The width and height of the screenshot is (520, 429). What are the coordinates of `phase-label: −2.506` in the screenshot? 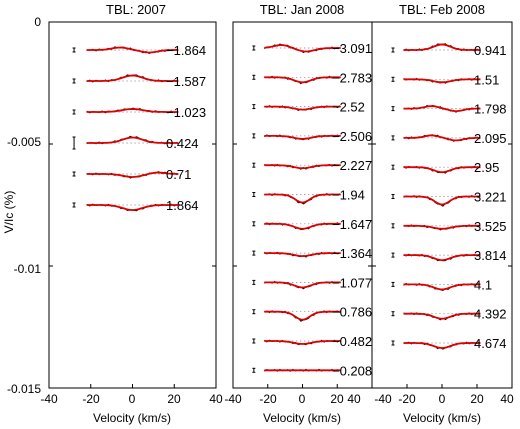 It's located at (352, 136).